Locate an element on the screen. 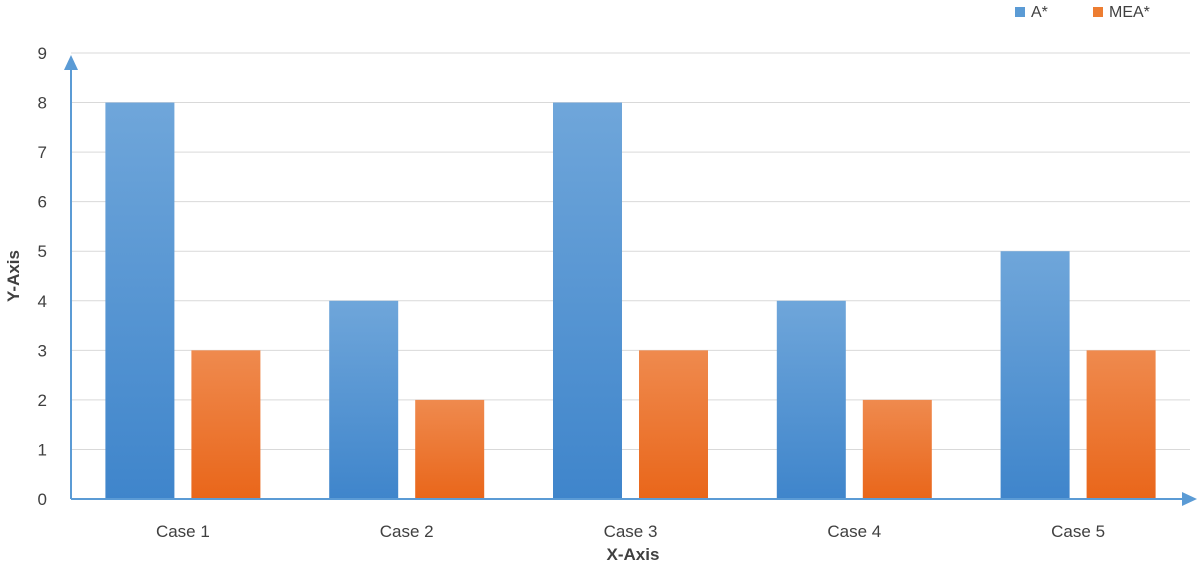  y-tick-label: 5 is located at coordinates (42, 251).